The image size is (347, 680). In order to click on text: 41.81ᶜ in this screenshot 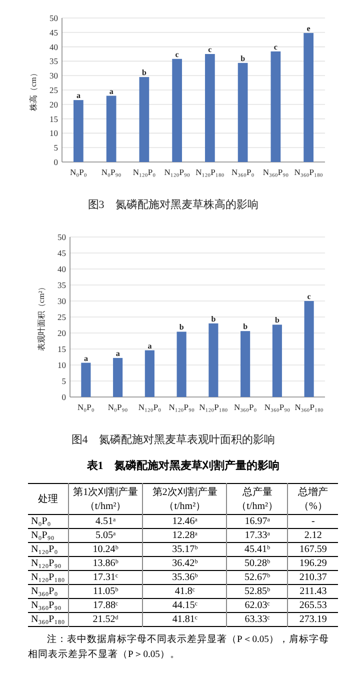, I will do `click(185, 619)`.